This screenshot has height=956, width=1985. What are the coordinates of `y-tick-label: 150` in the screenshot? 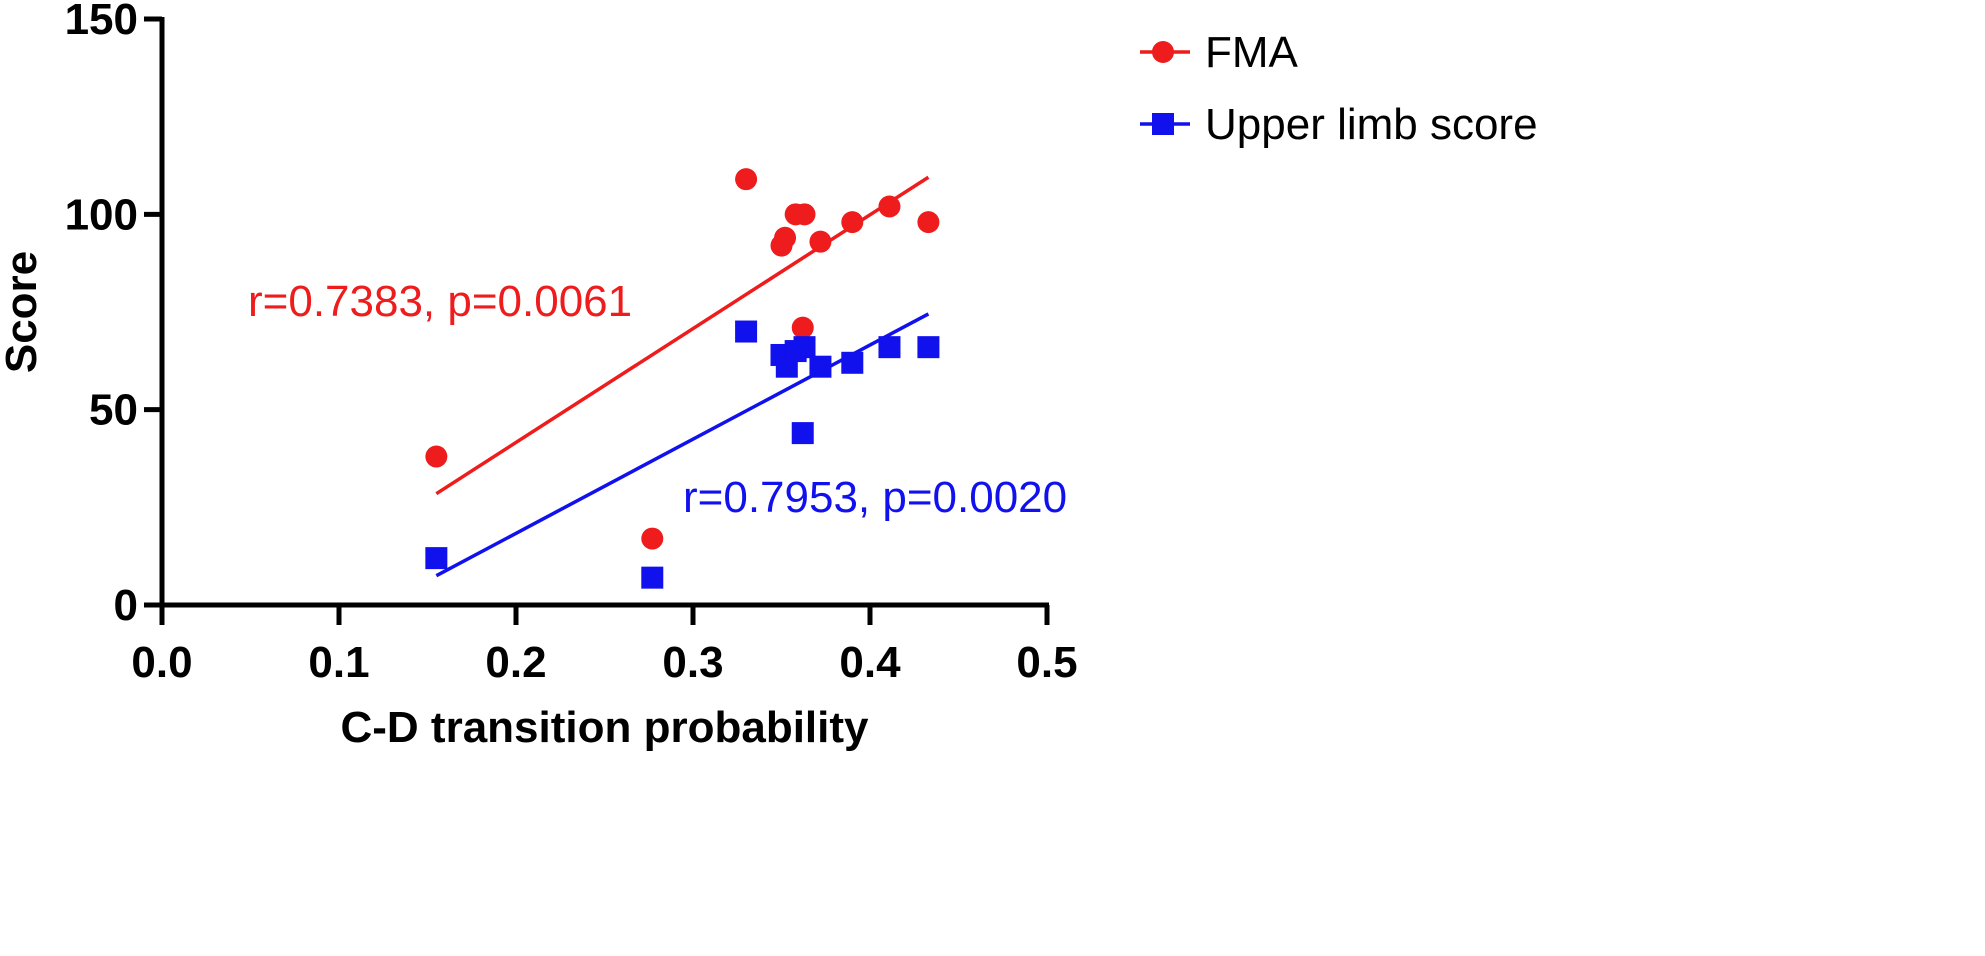 It's located at (101, 22).